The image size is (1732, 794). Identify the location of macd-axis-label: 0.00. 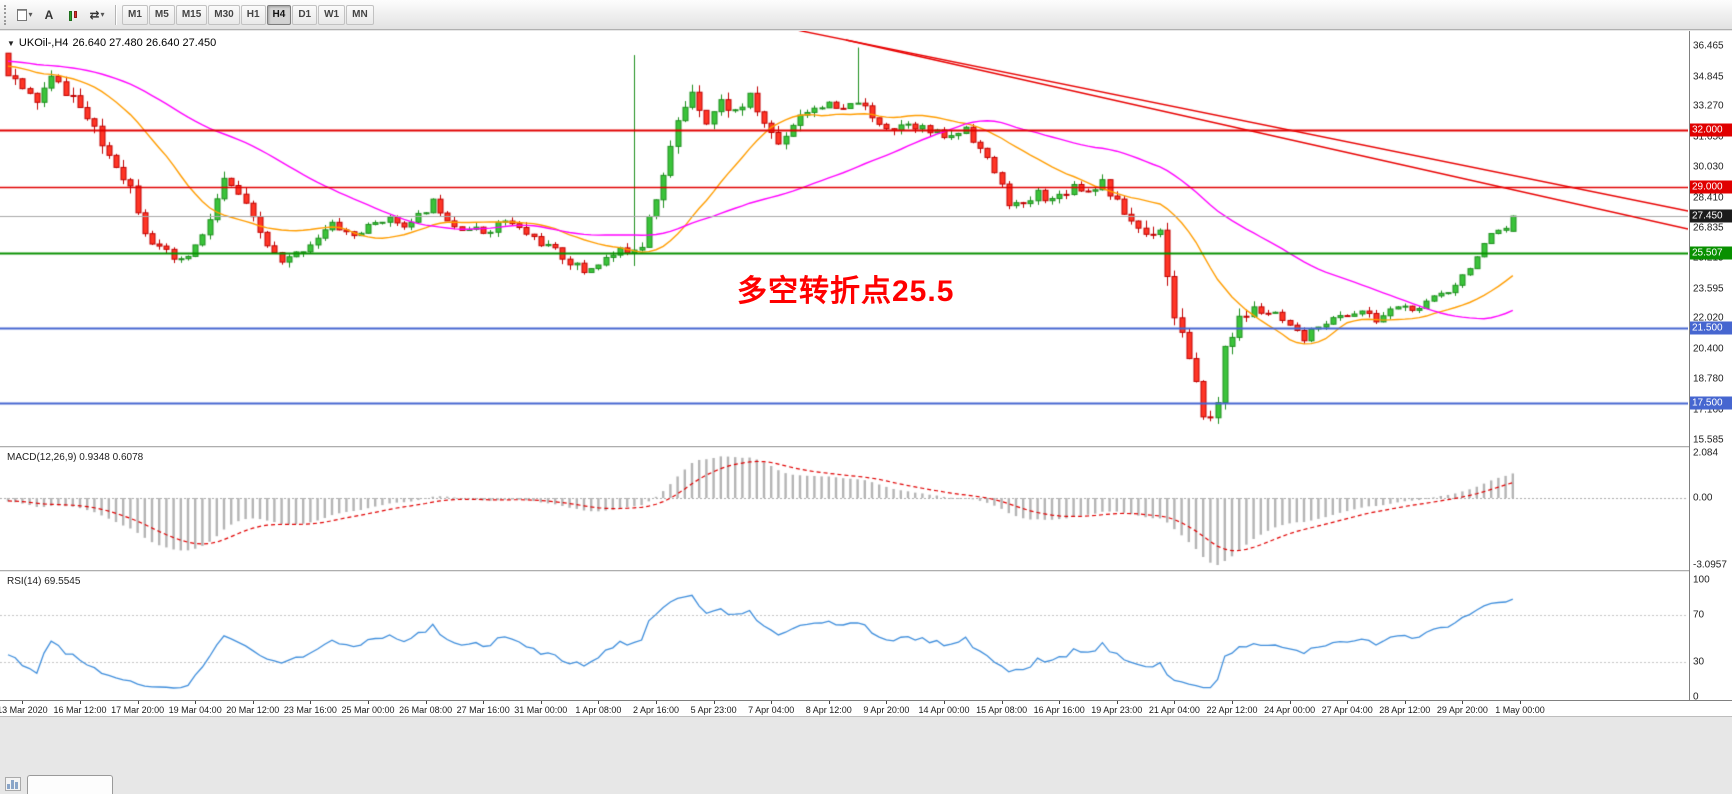
(1703, 498).